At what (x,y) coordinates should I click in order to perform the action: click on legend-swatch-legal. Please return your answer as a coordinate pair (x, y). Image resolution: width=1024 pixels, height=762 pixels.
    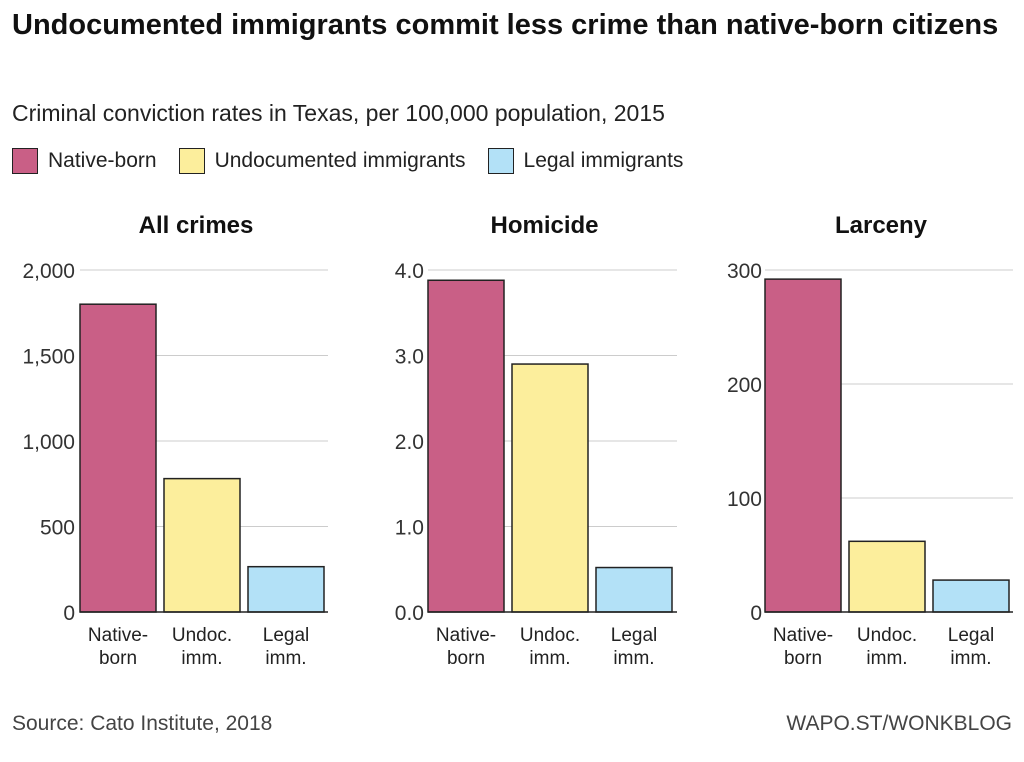
    Looking at the image, I should click on (500, 161).